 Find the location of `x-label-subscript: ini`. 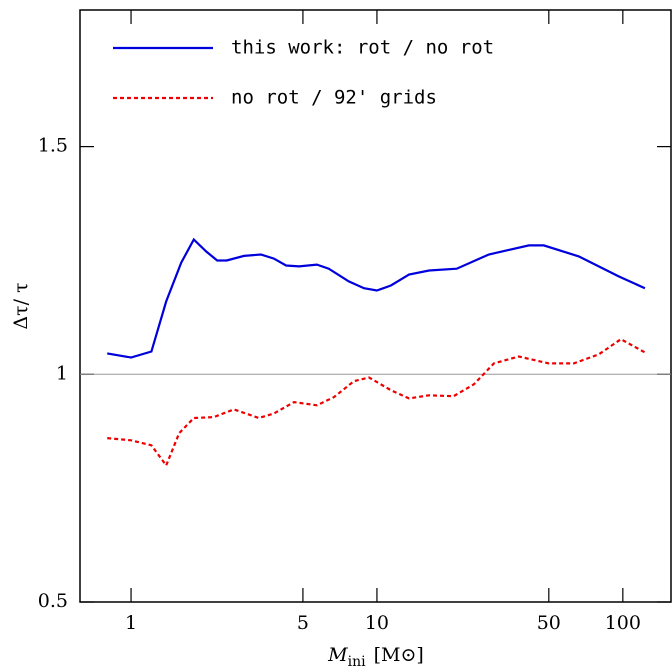

x-label-subscript: ini is located at coordinates (357, 662).